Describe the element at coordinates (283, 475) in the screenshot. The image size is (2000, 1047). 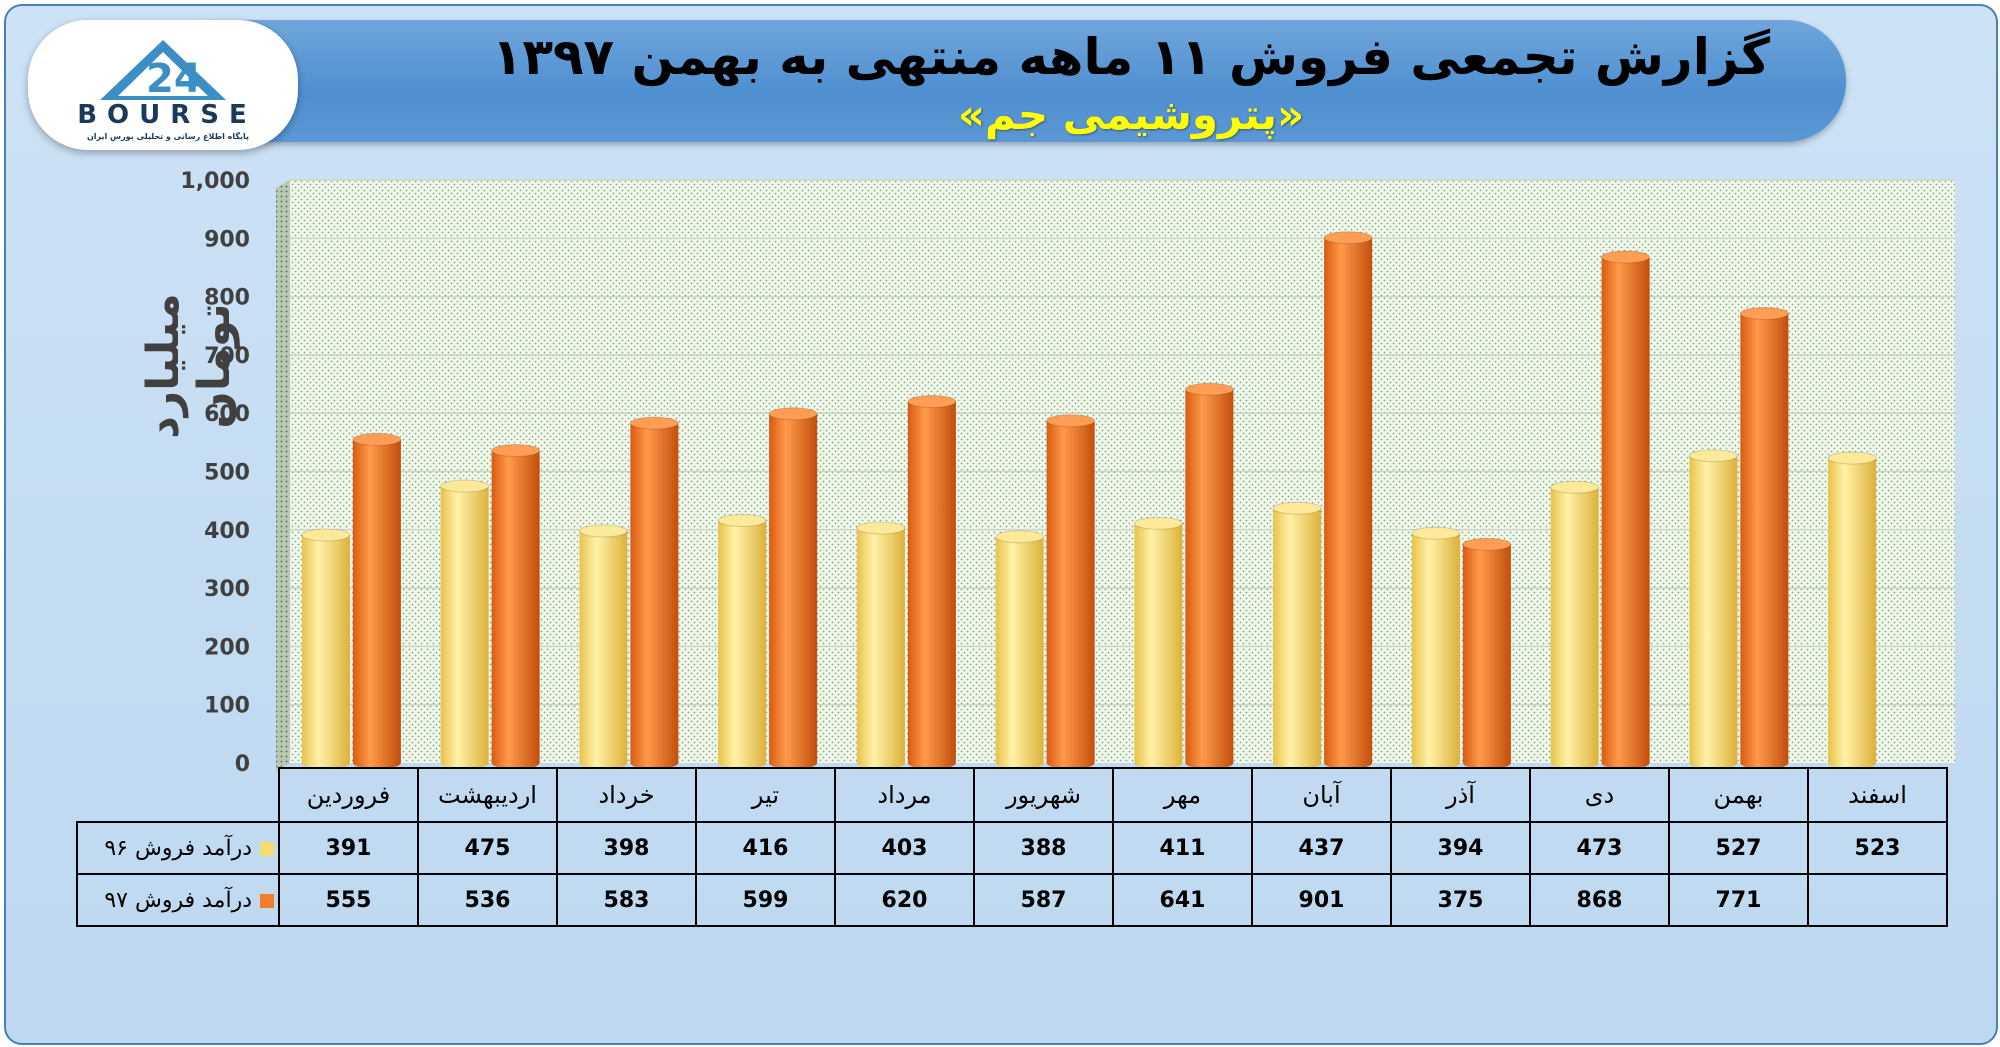
I see `plot-side-wall` at that location.